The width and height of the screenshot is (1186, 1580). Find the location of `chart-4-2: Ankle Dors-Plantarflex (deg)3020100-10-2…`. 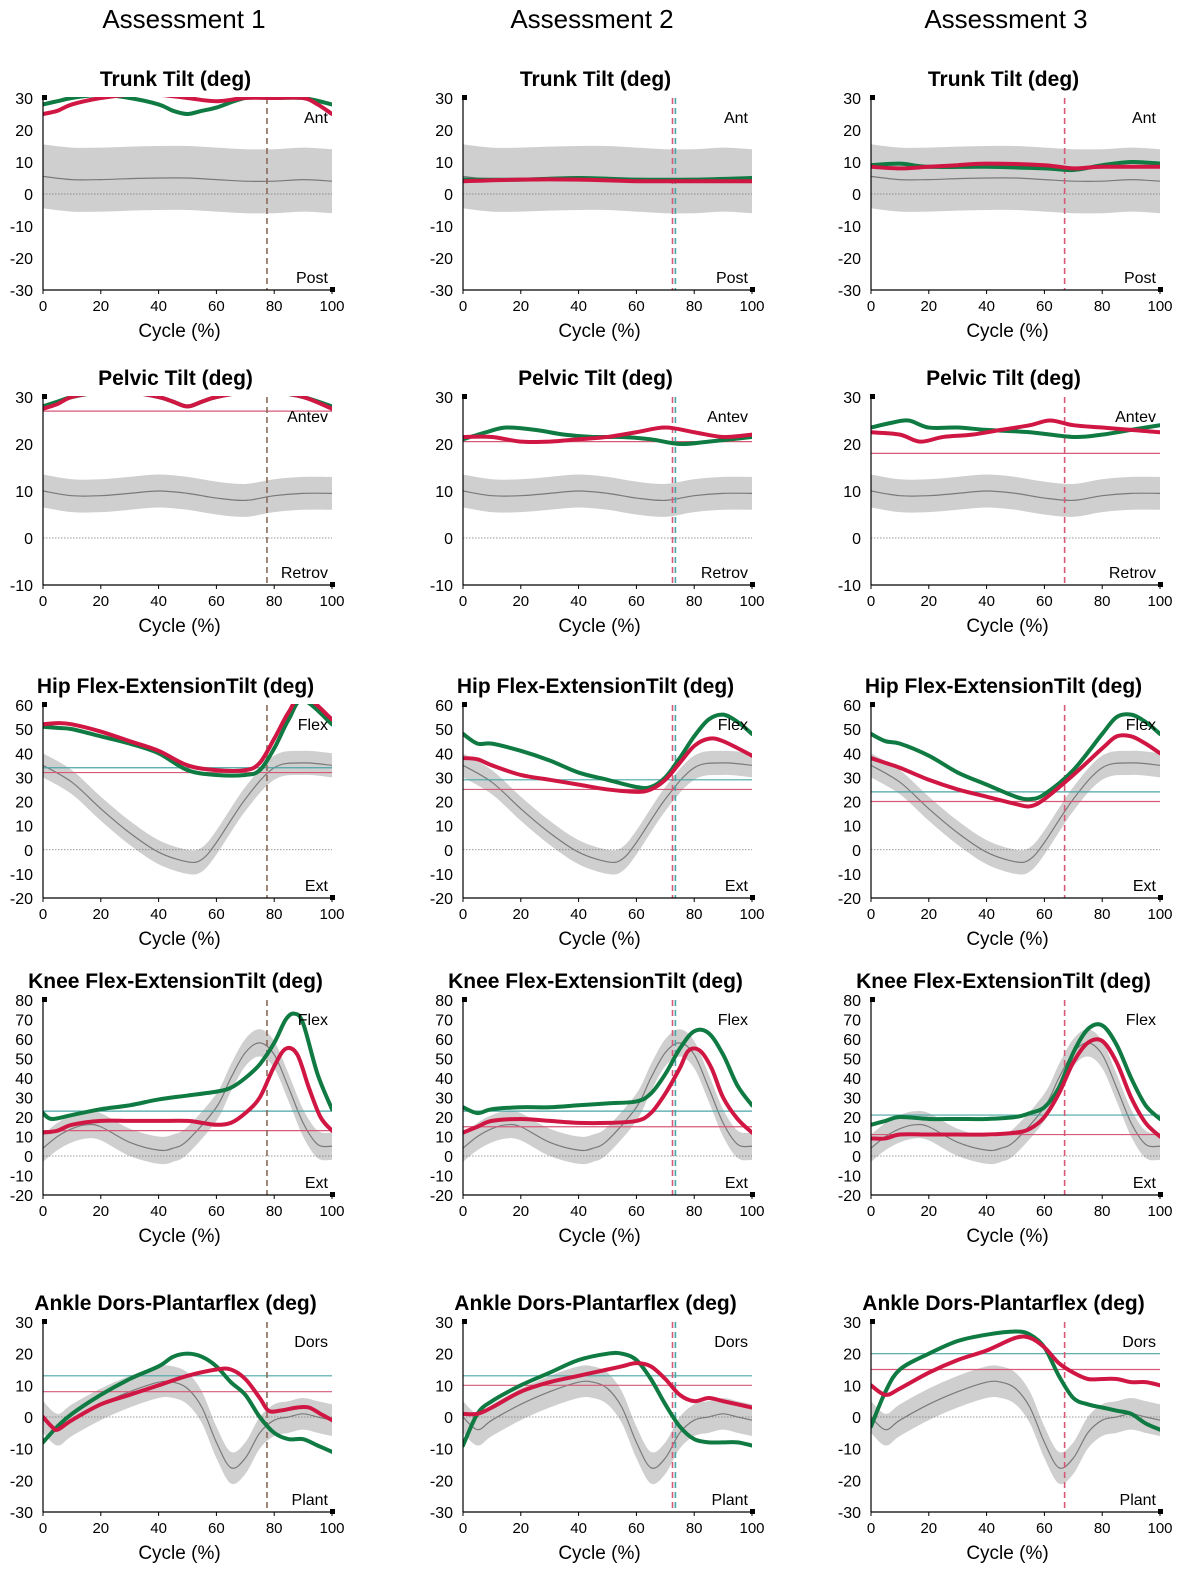

chart-4-2: Ankle Dors-Plantarflex (deg)3020100-10-2… is located at coordinates (1005, 1428).